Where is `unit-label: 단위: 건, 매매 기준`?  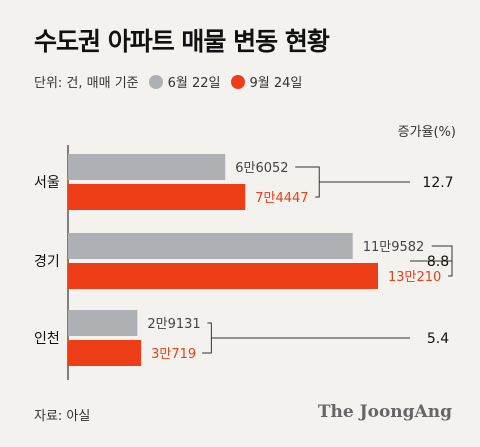 unit-label: 단위: 건, 매매 기준 is located at coordinates (86, 83).